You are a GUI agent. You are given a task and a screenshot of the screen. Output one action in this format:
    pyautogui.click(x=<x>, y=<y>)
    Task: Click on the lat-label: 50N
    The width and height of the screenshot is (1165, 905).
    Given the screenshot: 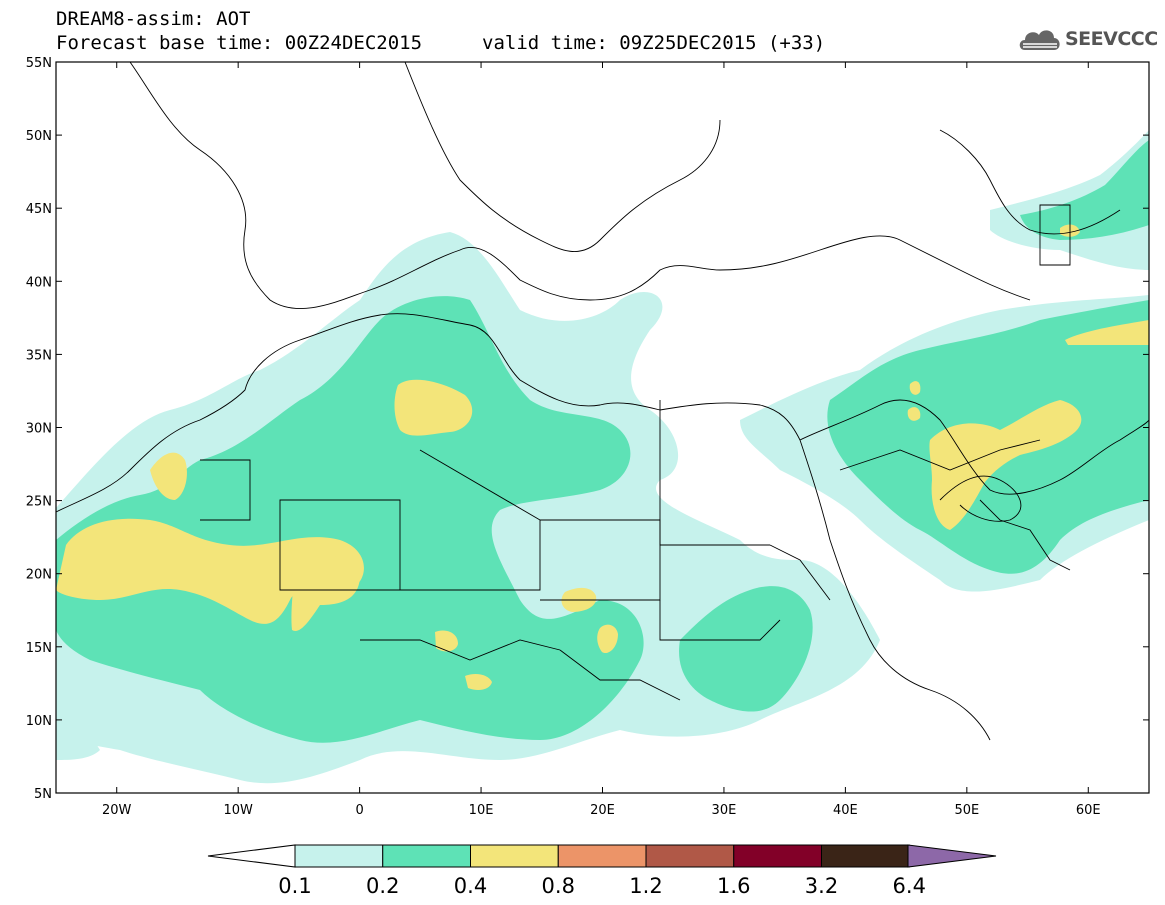 What is the action you would take?
    pyautogui.click(x=39, y=136)
    